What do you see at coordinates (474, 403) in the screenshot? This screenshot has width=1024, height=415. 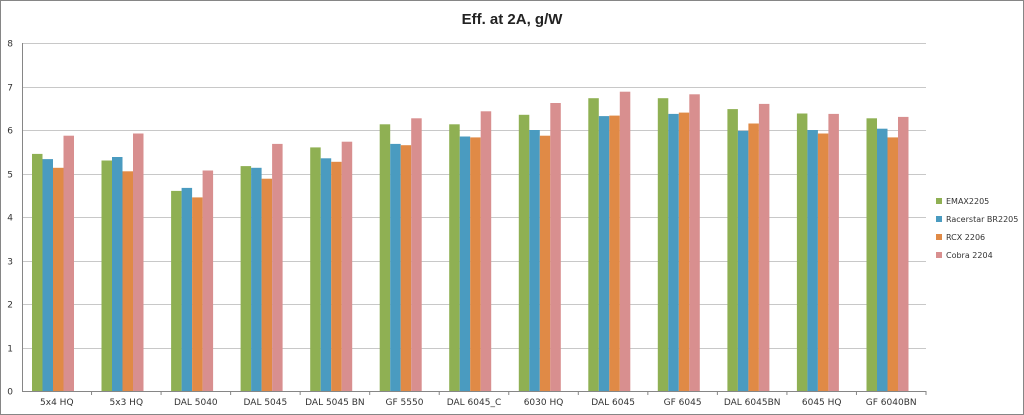 I see `x-tick-label: DAL 6045_C` at bounding box center [474, 403].